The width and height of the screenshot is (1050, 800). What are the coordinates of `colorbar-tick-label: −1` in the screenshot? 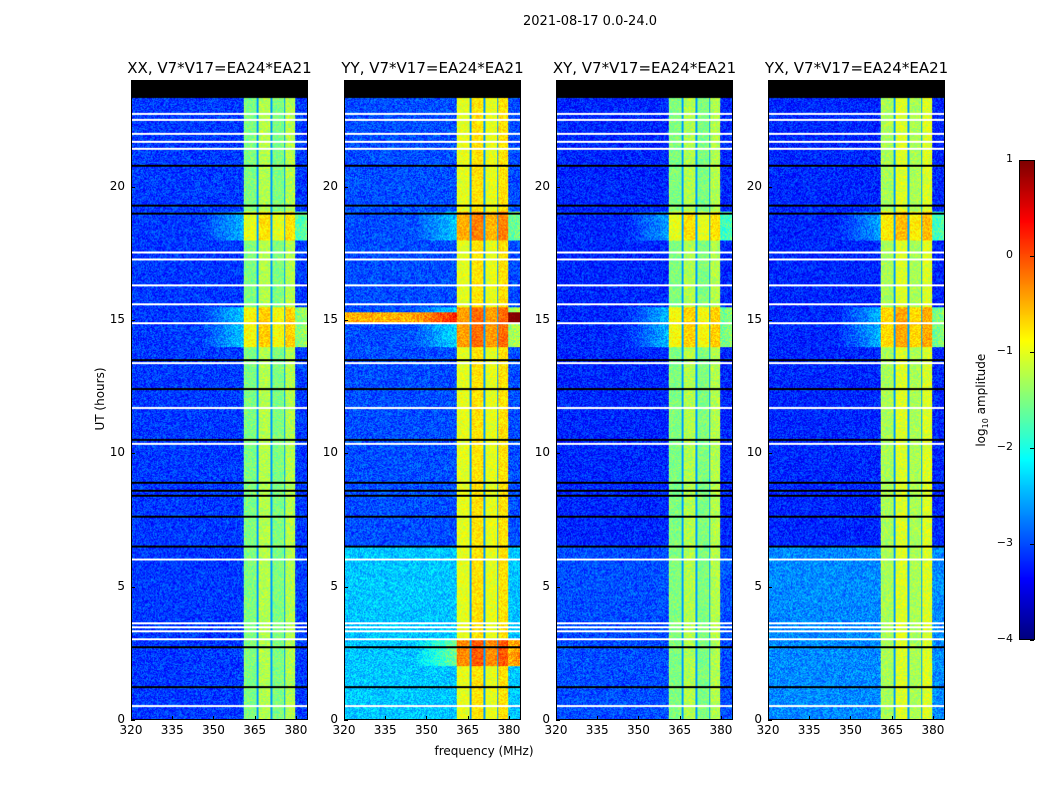 It's located at (1004, 350).